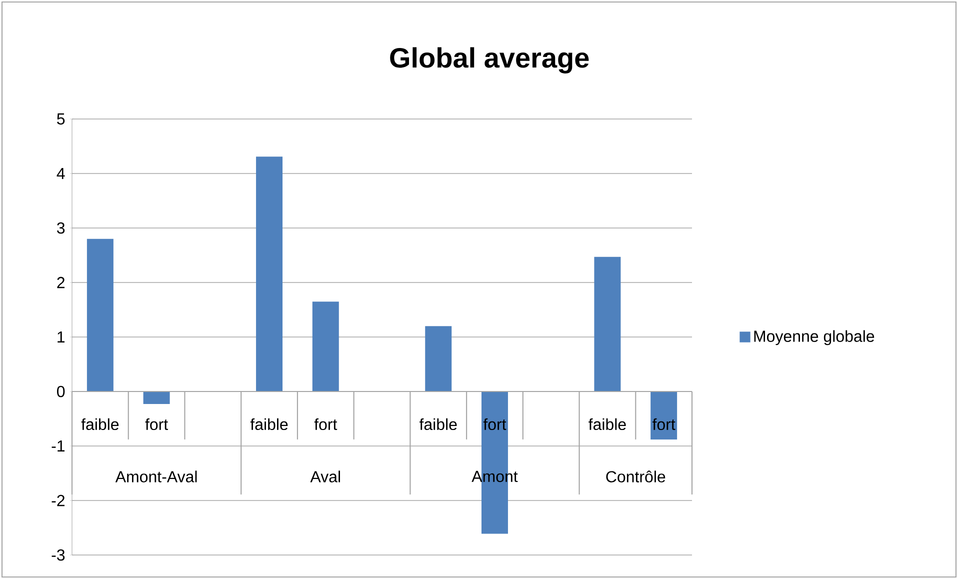  Describe the element at coordinates (58, 500) in the screenshot. I see `y-tick-label: -2` at that location.